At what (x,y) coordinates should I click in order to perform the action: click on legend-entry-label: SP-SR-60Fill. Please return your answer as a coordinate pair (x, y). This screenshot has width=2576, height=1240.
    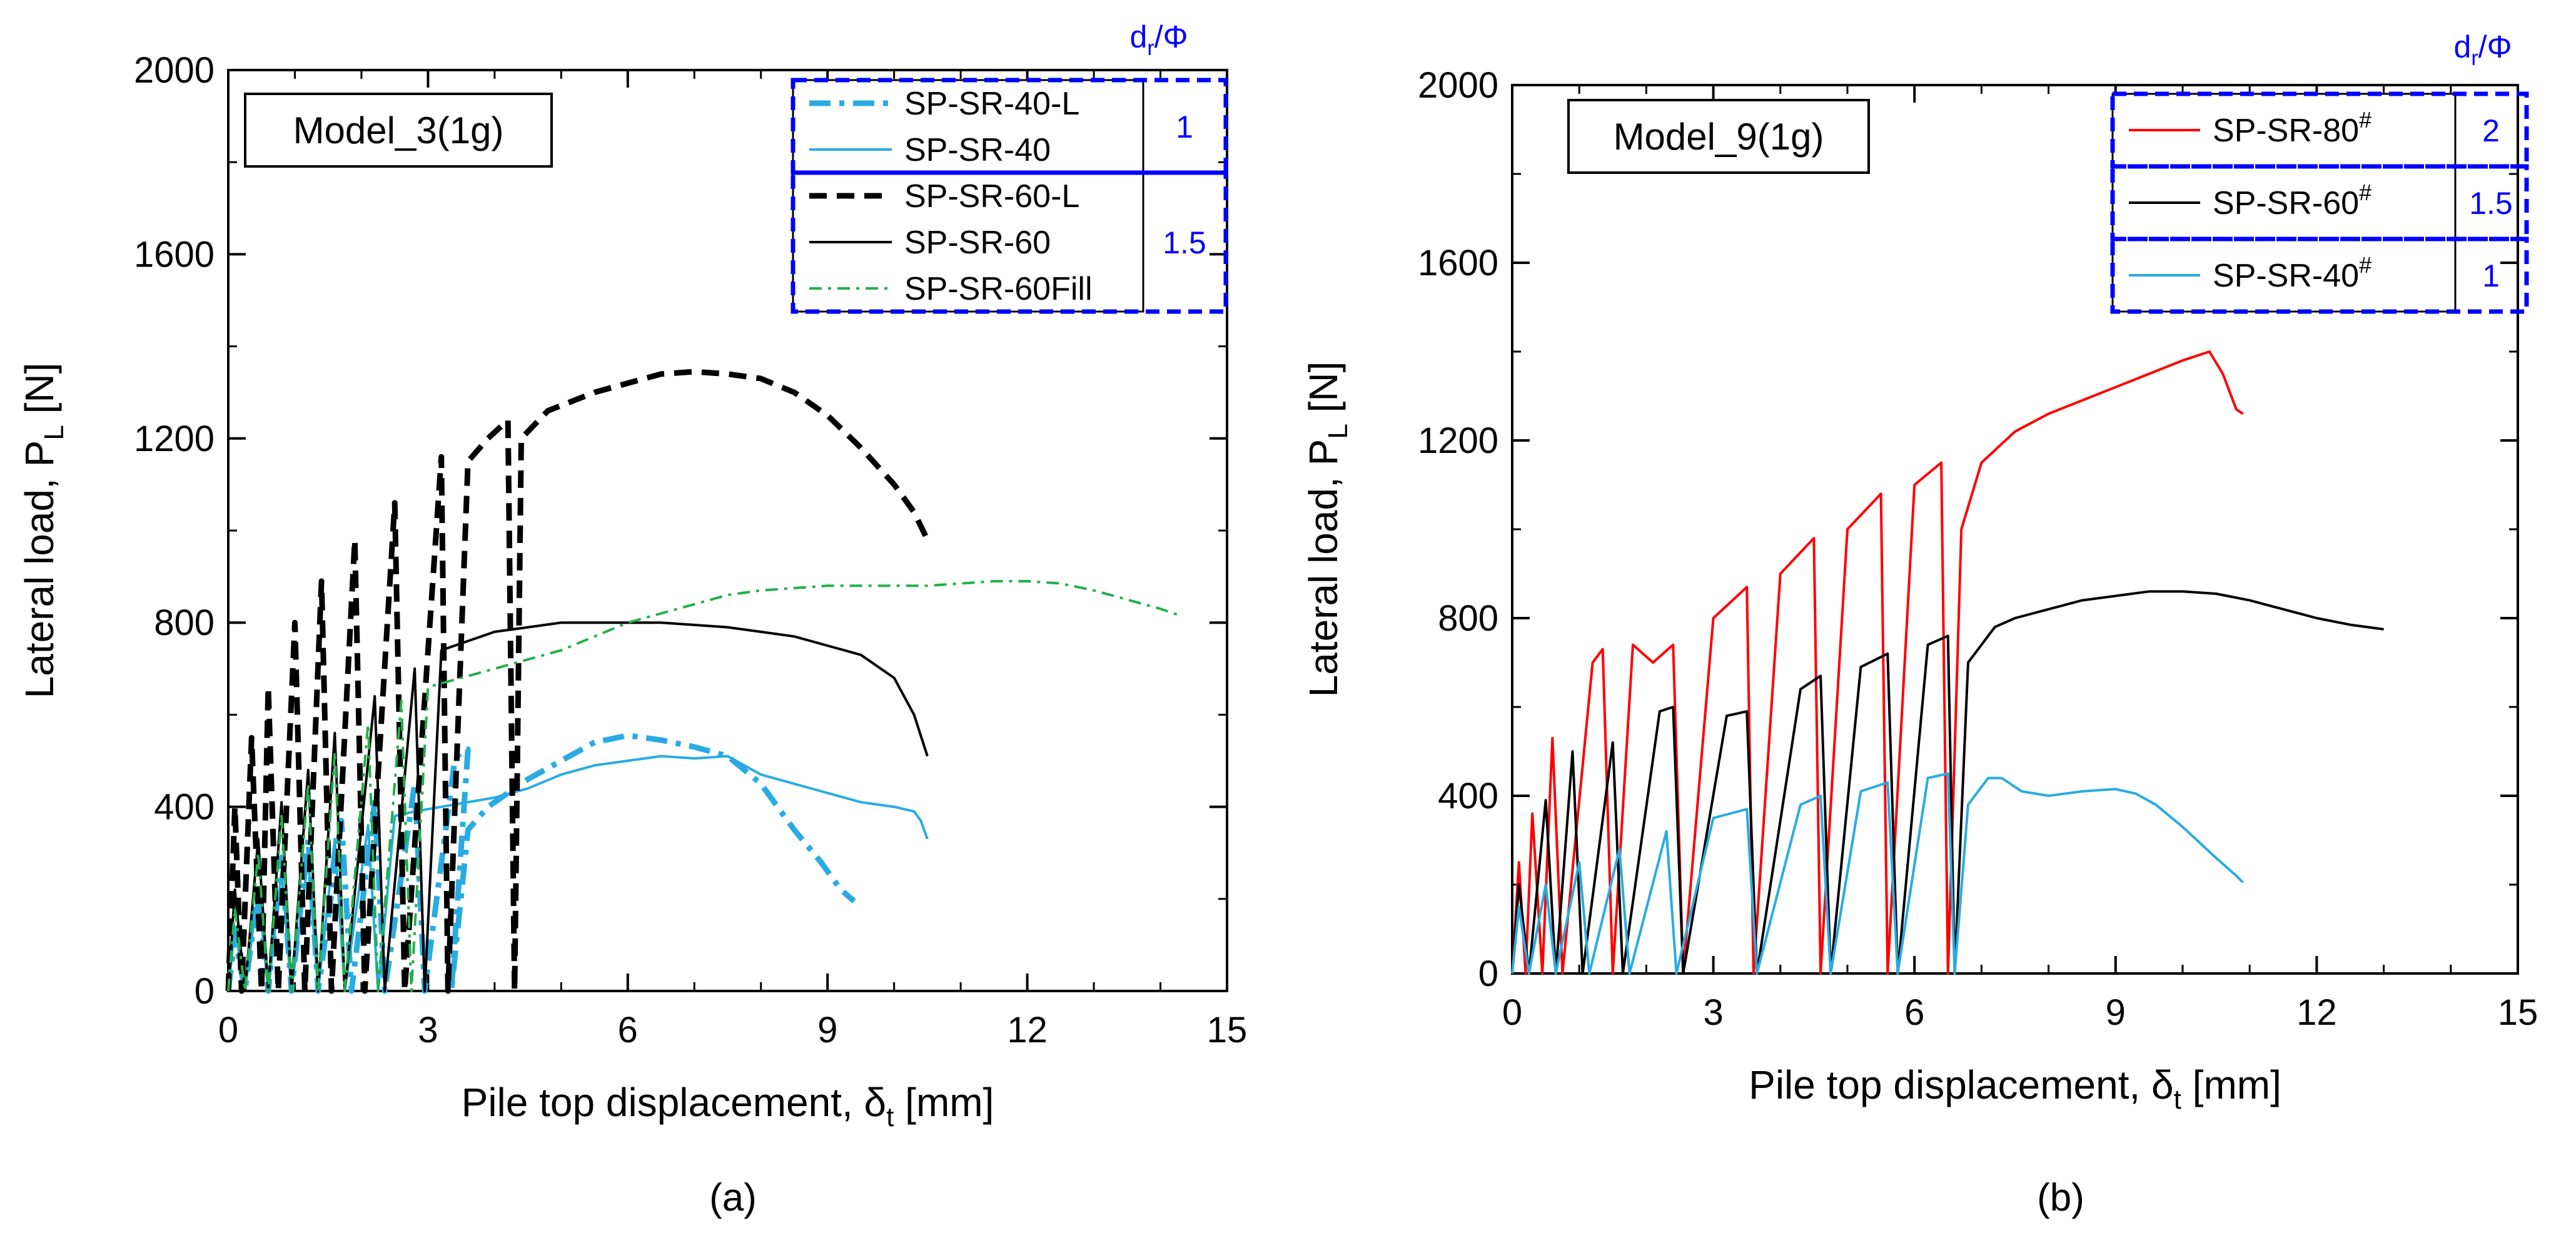
    Looking at the image, I should click on (999, 289).